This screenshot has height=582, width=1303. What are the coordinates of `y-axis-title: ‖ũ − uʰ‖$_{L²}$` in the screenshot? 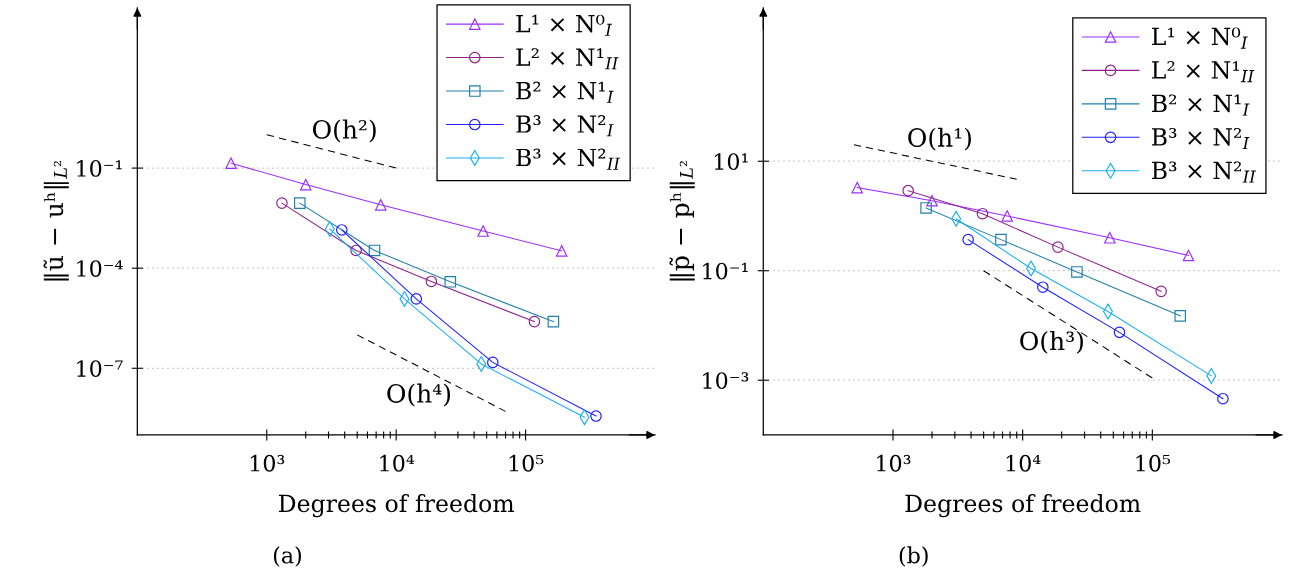 It's located at (56, 221).